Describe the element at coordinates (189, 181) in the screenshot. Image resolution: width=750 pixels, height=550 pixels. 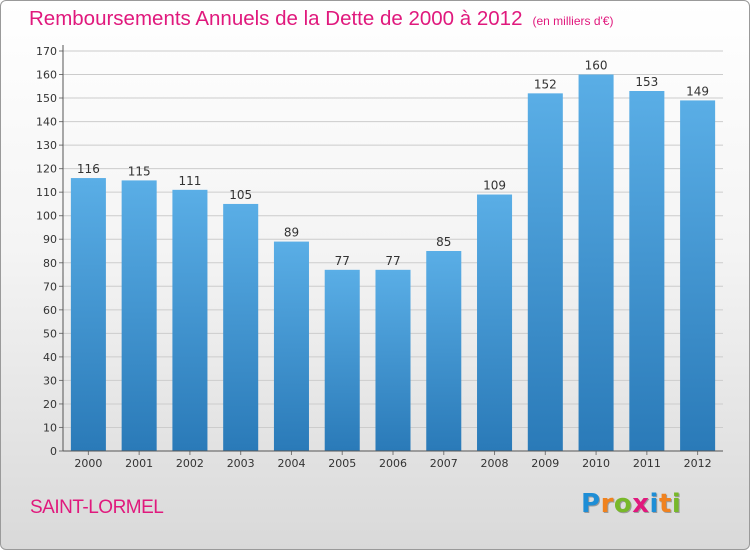
I see `data-label: 111` at that location.